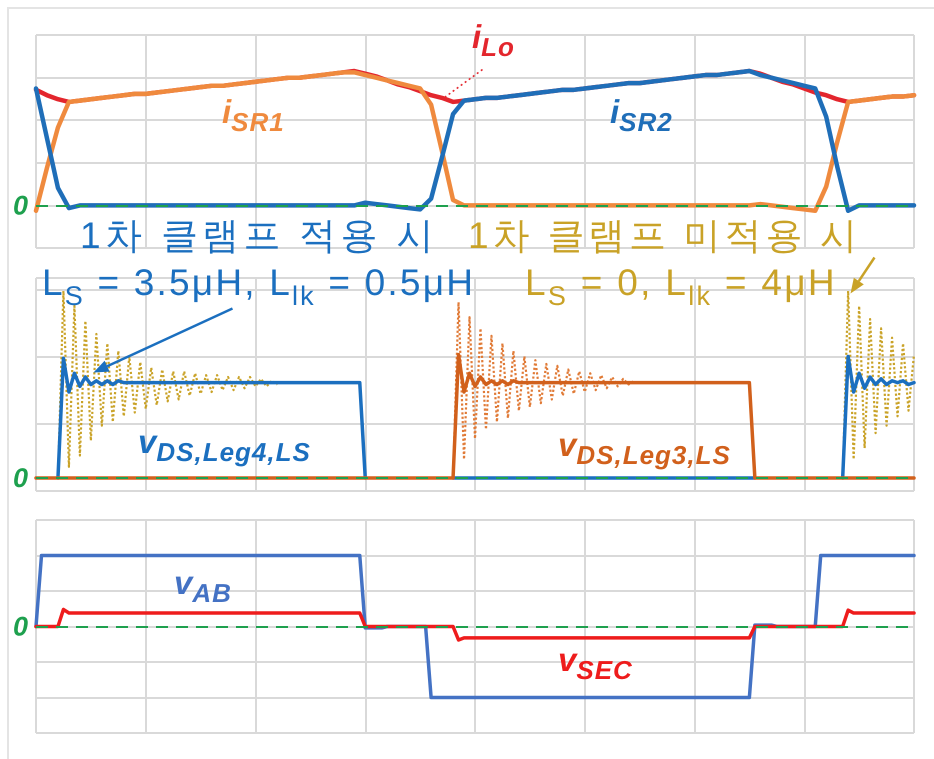 This screenshot has width=934, height=759. What do you see at coordinates (259, 286) in the screenshot?
I see `annotation: L$_{S}$ = 3.5μH, L$_{lk}$ = 0.5μH` at bounding box center [259, 286].